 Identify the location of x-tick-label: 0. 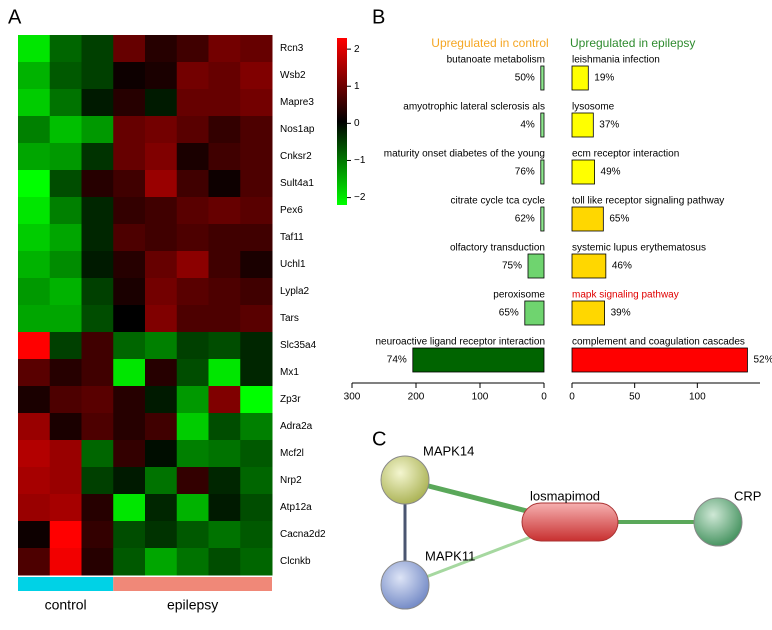
(572, 397).